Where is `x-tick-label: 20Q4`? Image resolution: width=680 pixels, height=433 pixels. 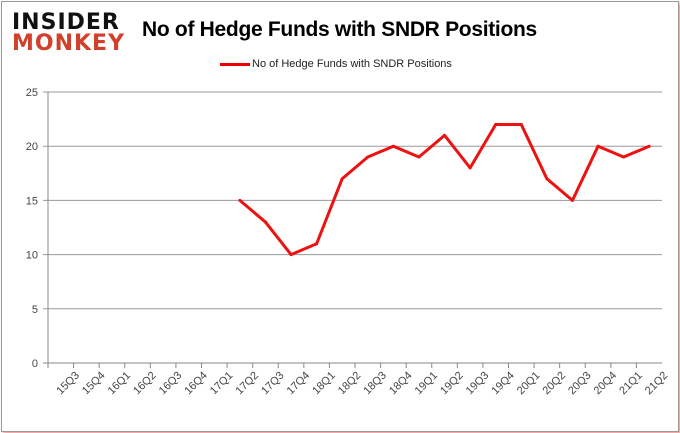
x-tick-label: 20Q4 is located at coordinates (606, 384).